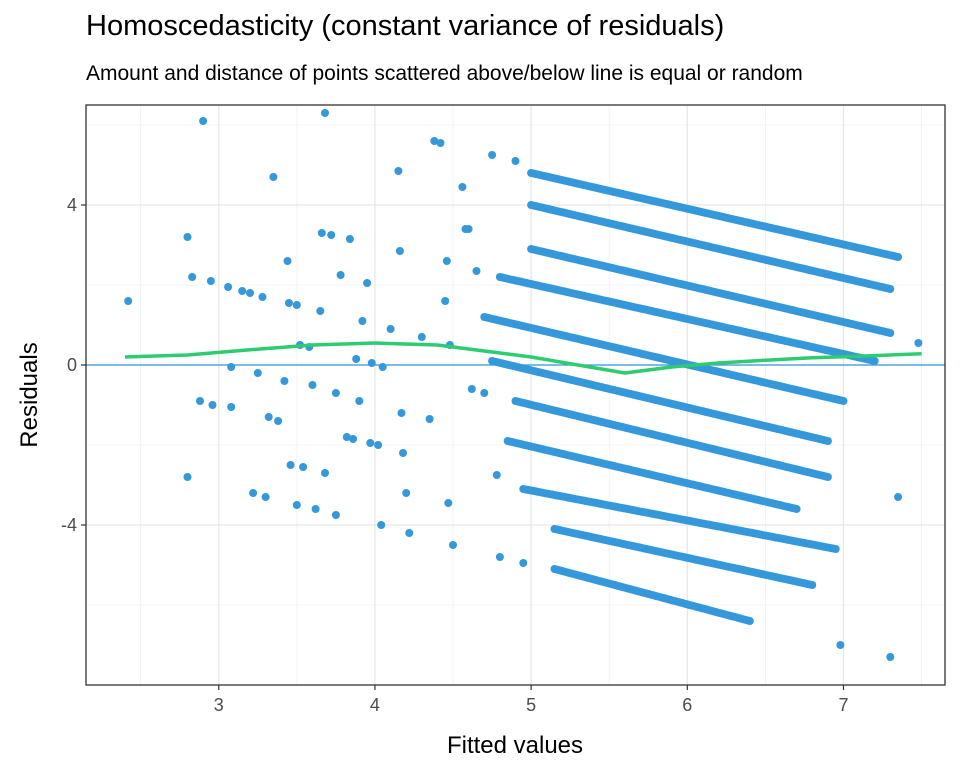 The image size is (960, 768). I want to click on y-axis-title: Residuals, so click(29, 394).